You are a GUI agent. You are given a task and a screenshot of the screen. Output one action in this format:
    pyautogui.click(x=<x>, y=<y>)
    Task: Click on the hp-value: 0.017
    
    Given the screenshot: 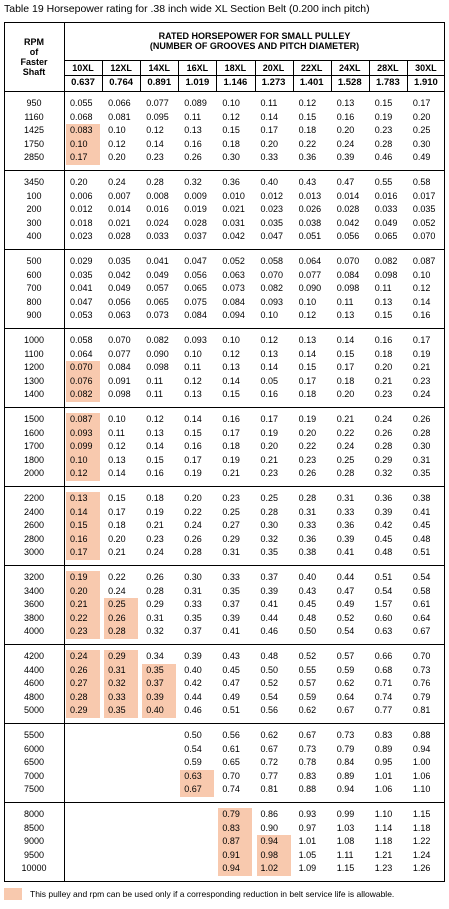 What is the action you would take?
    pyautogui.click(x=424, y=195)
    